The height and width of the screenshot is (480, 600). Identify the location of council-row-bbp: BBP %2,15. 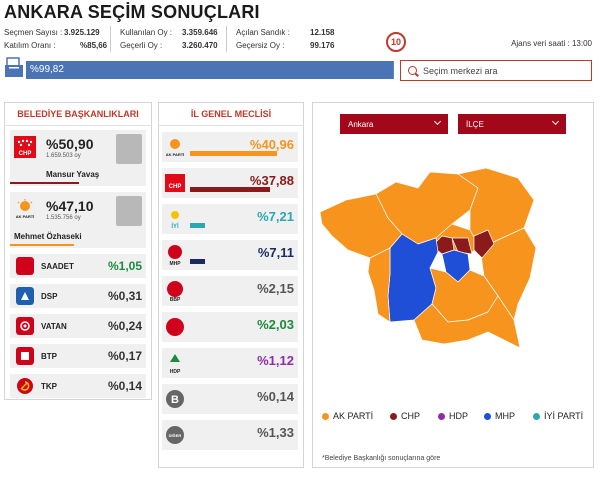
(230, 291).